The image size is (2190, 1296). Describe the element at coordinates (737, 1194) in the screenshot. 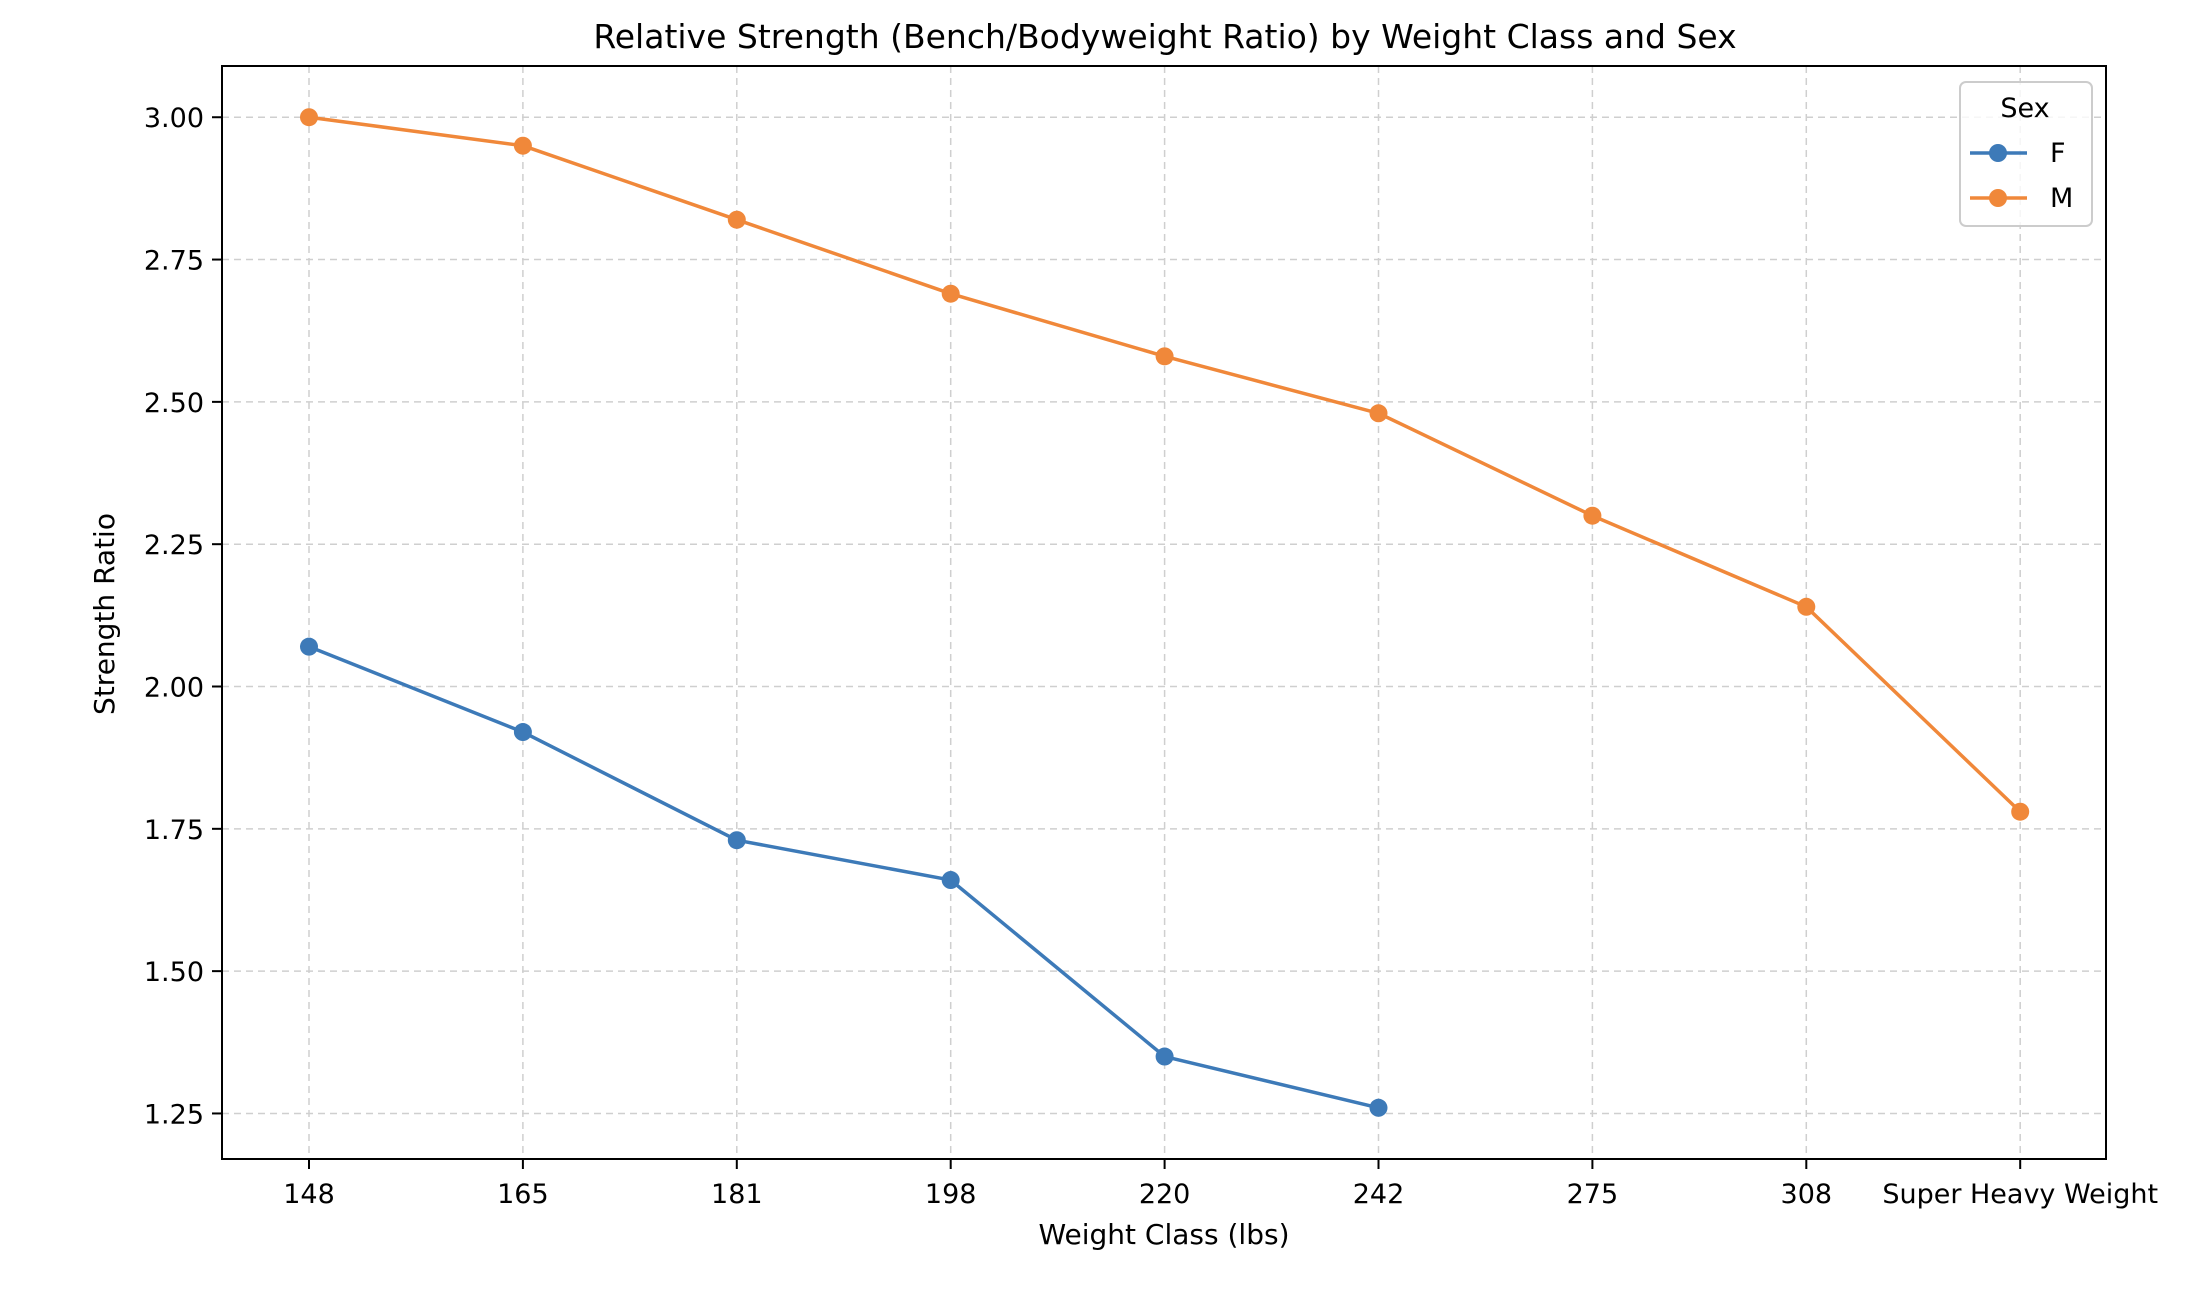

I see `x-tick-label: 181` at that location.